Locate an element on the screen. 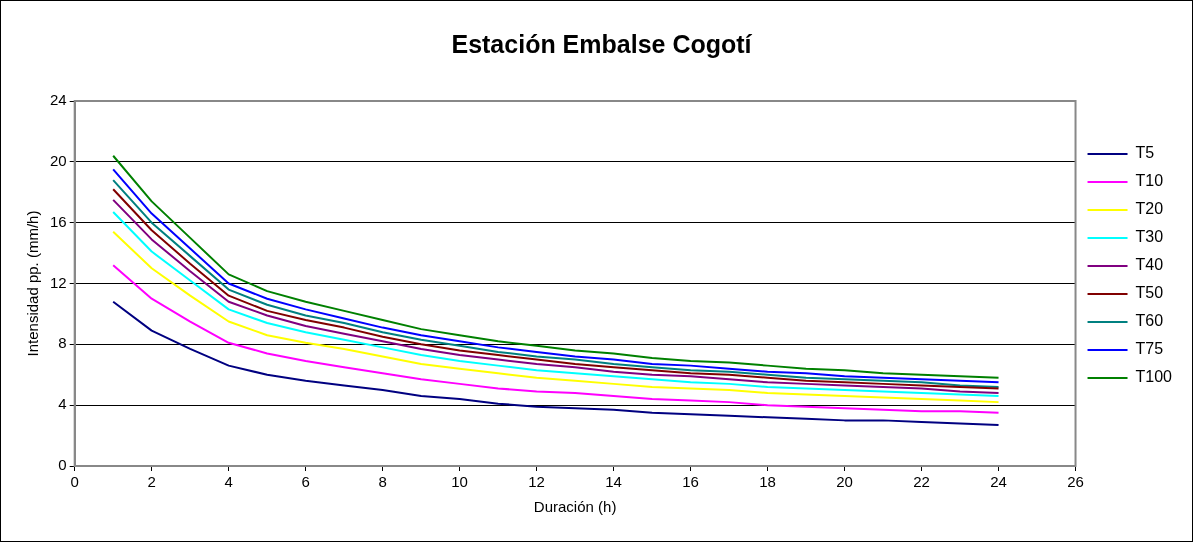 The height and width of the screenshot is (542, 1193). y-tick-label: 8 is located at coordinates (62, 343).